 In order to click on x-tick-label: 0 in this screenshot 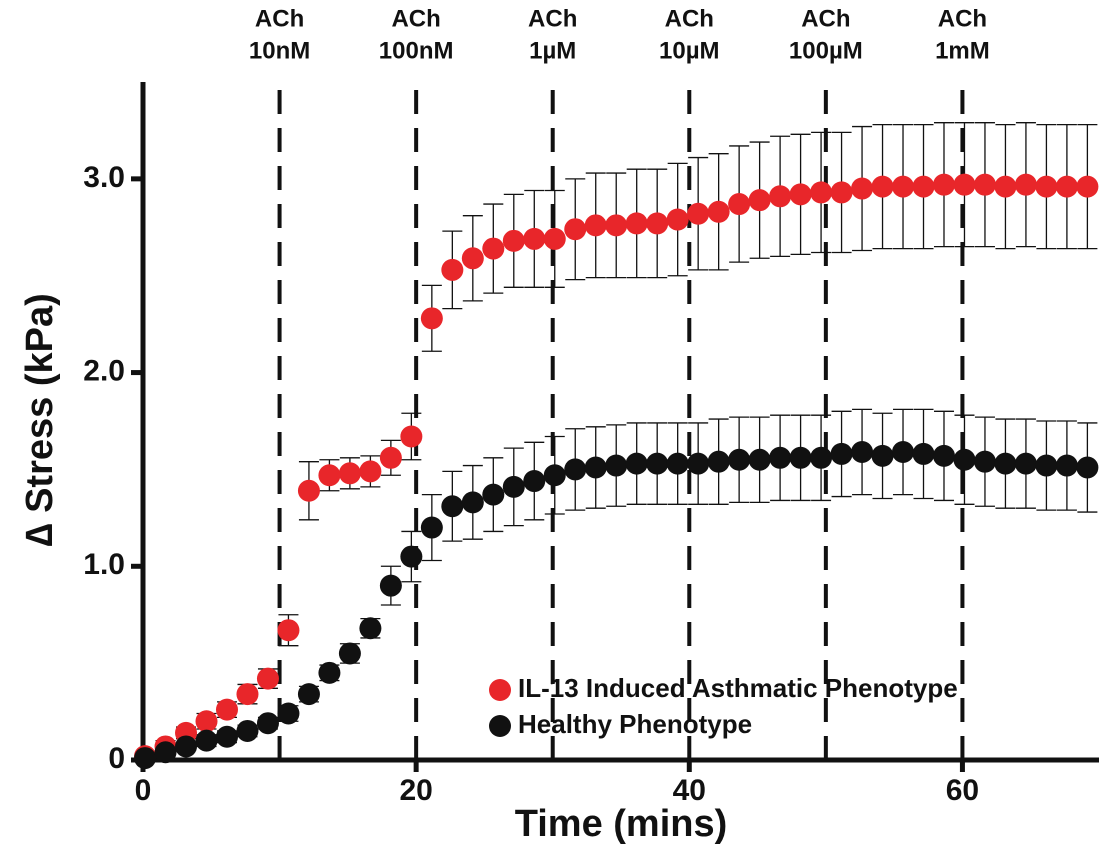, I will do `click(143, 790)`.